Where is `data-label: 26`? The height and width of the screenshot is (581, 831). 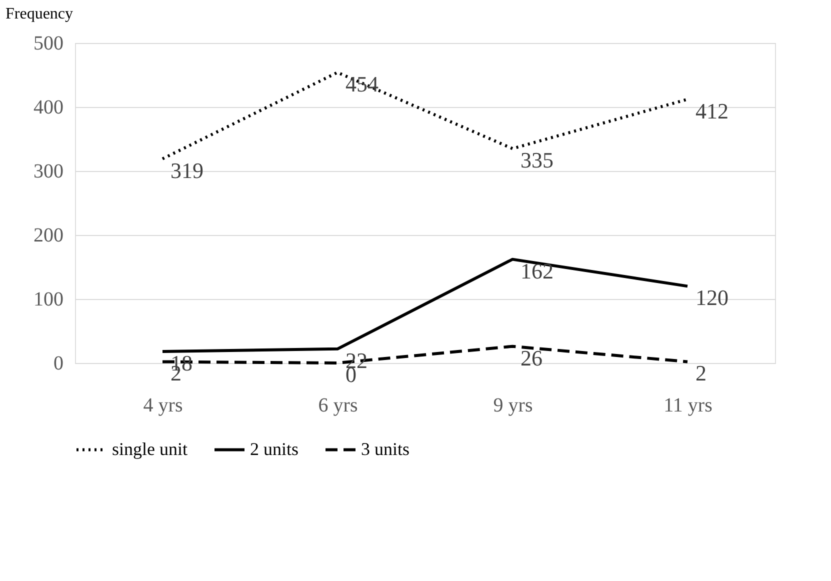 data-label: 26 is located at coordinates (531, 357).